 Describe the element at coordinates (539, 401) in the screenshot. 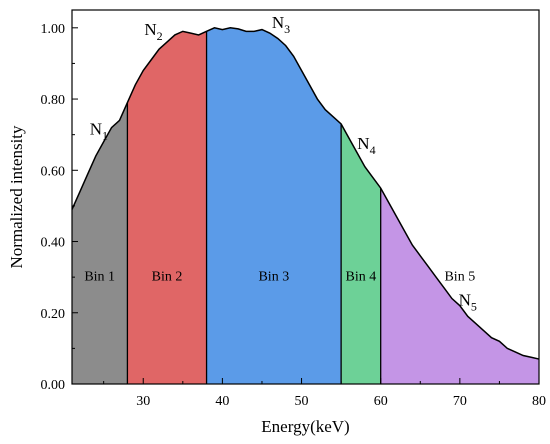

I see `x-tick-label: 80` at that location.